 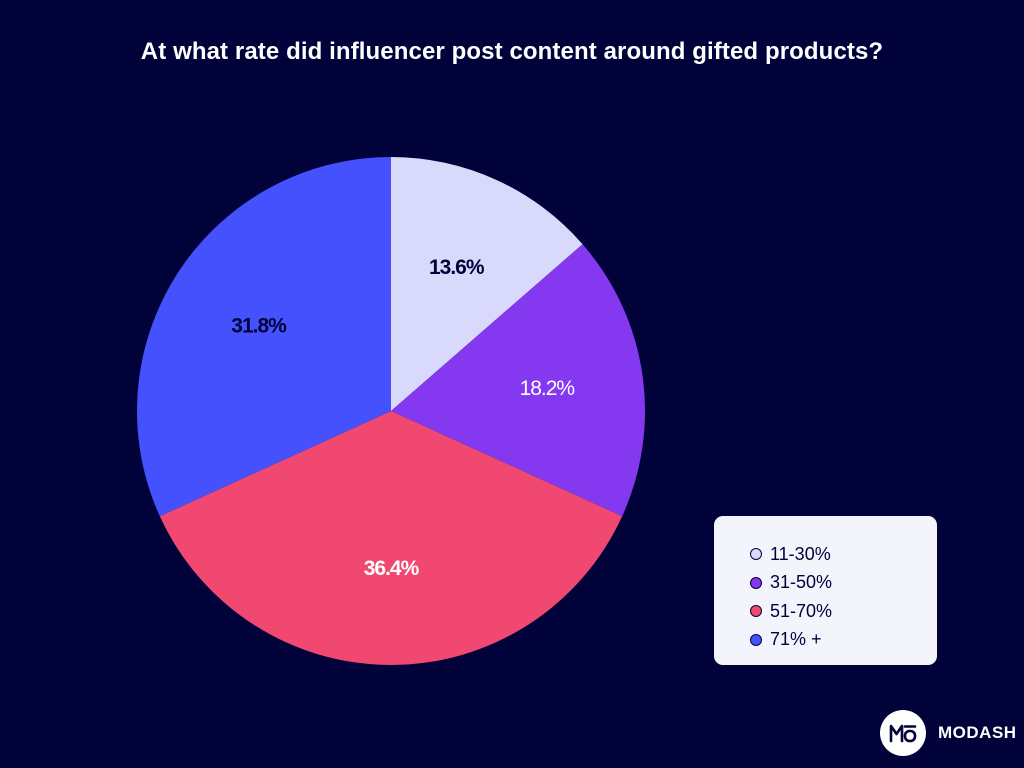 I want to click on legend-item: 31-50%, so click(x=843, y=583).